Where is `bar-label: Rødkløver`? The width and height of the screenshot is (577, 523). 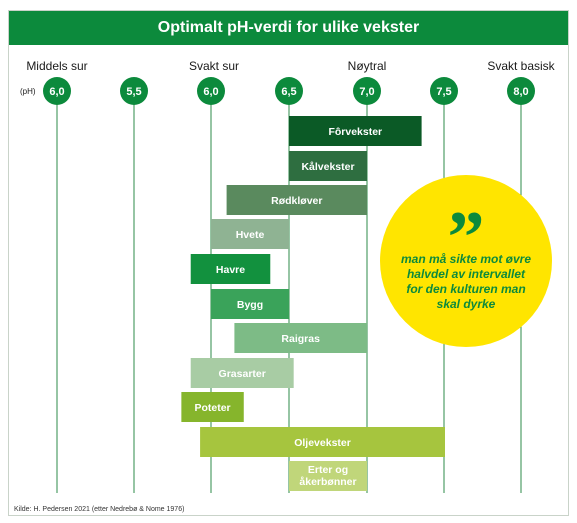
bar-label: Rødkløver is located at coordinates (296, 201).